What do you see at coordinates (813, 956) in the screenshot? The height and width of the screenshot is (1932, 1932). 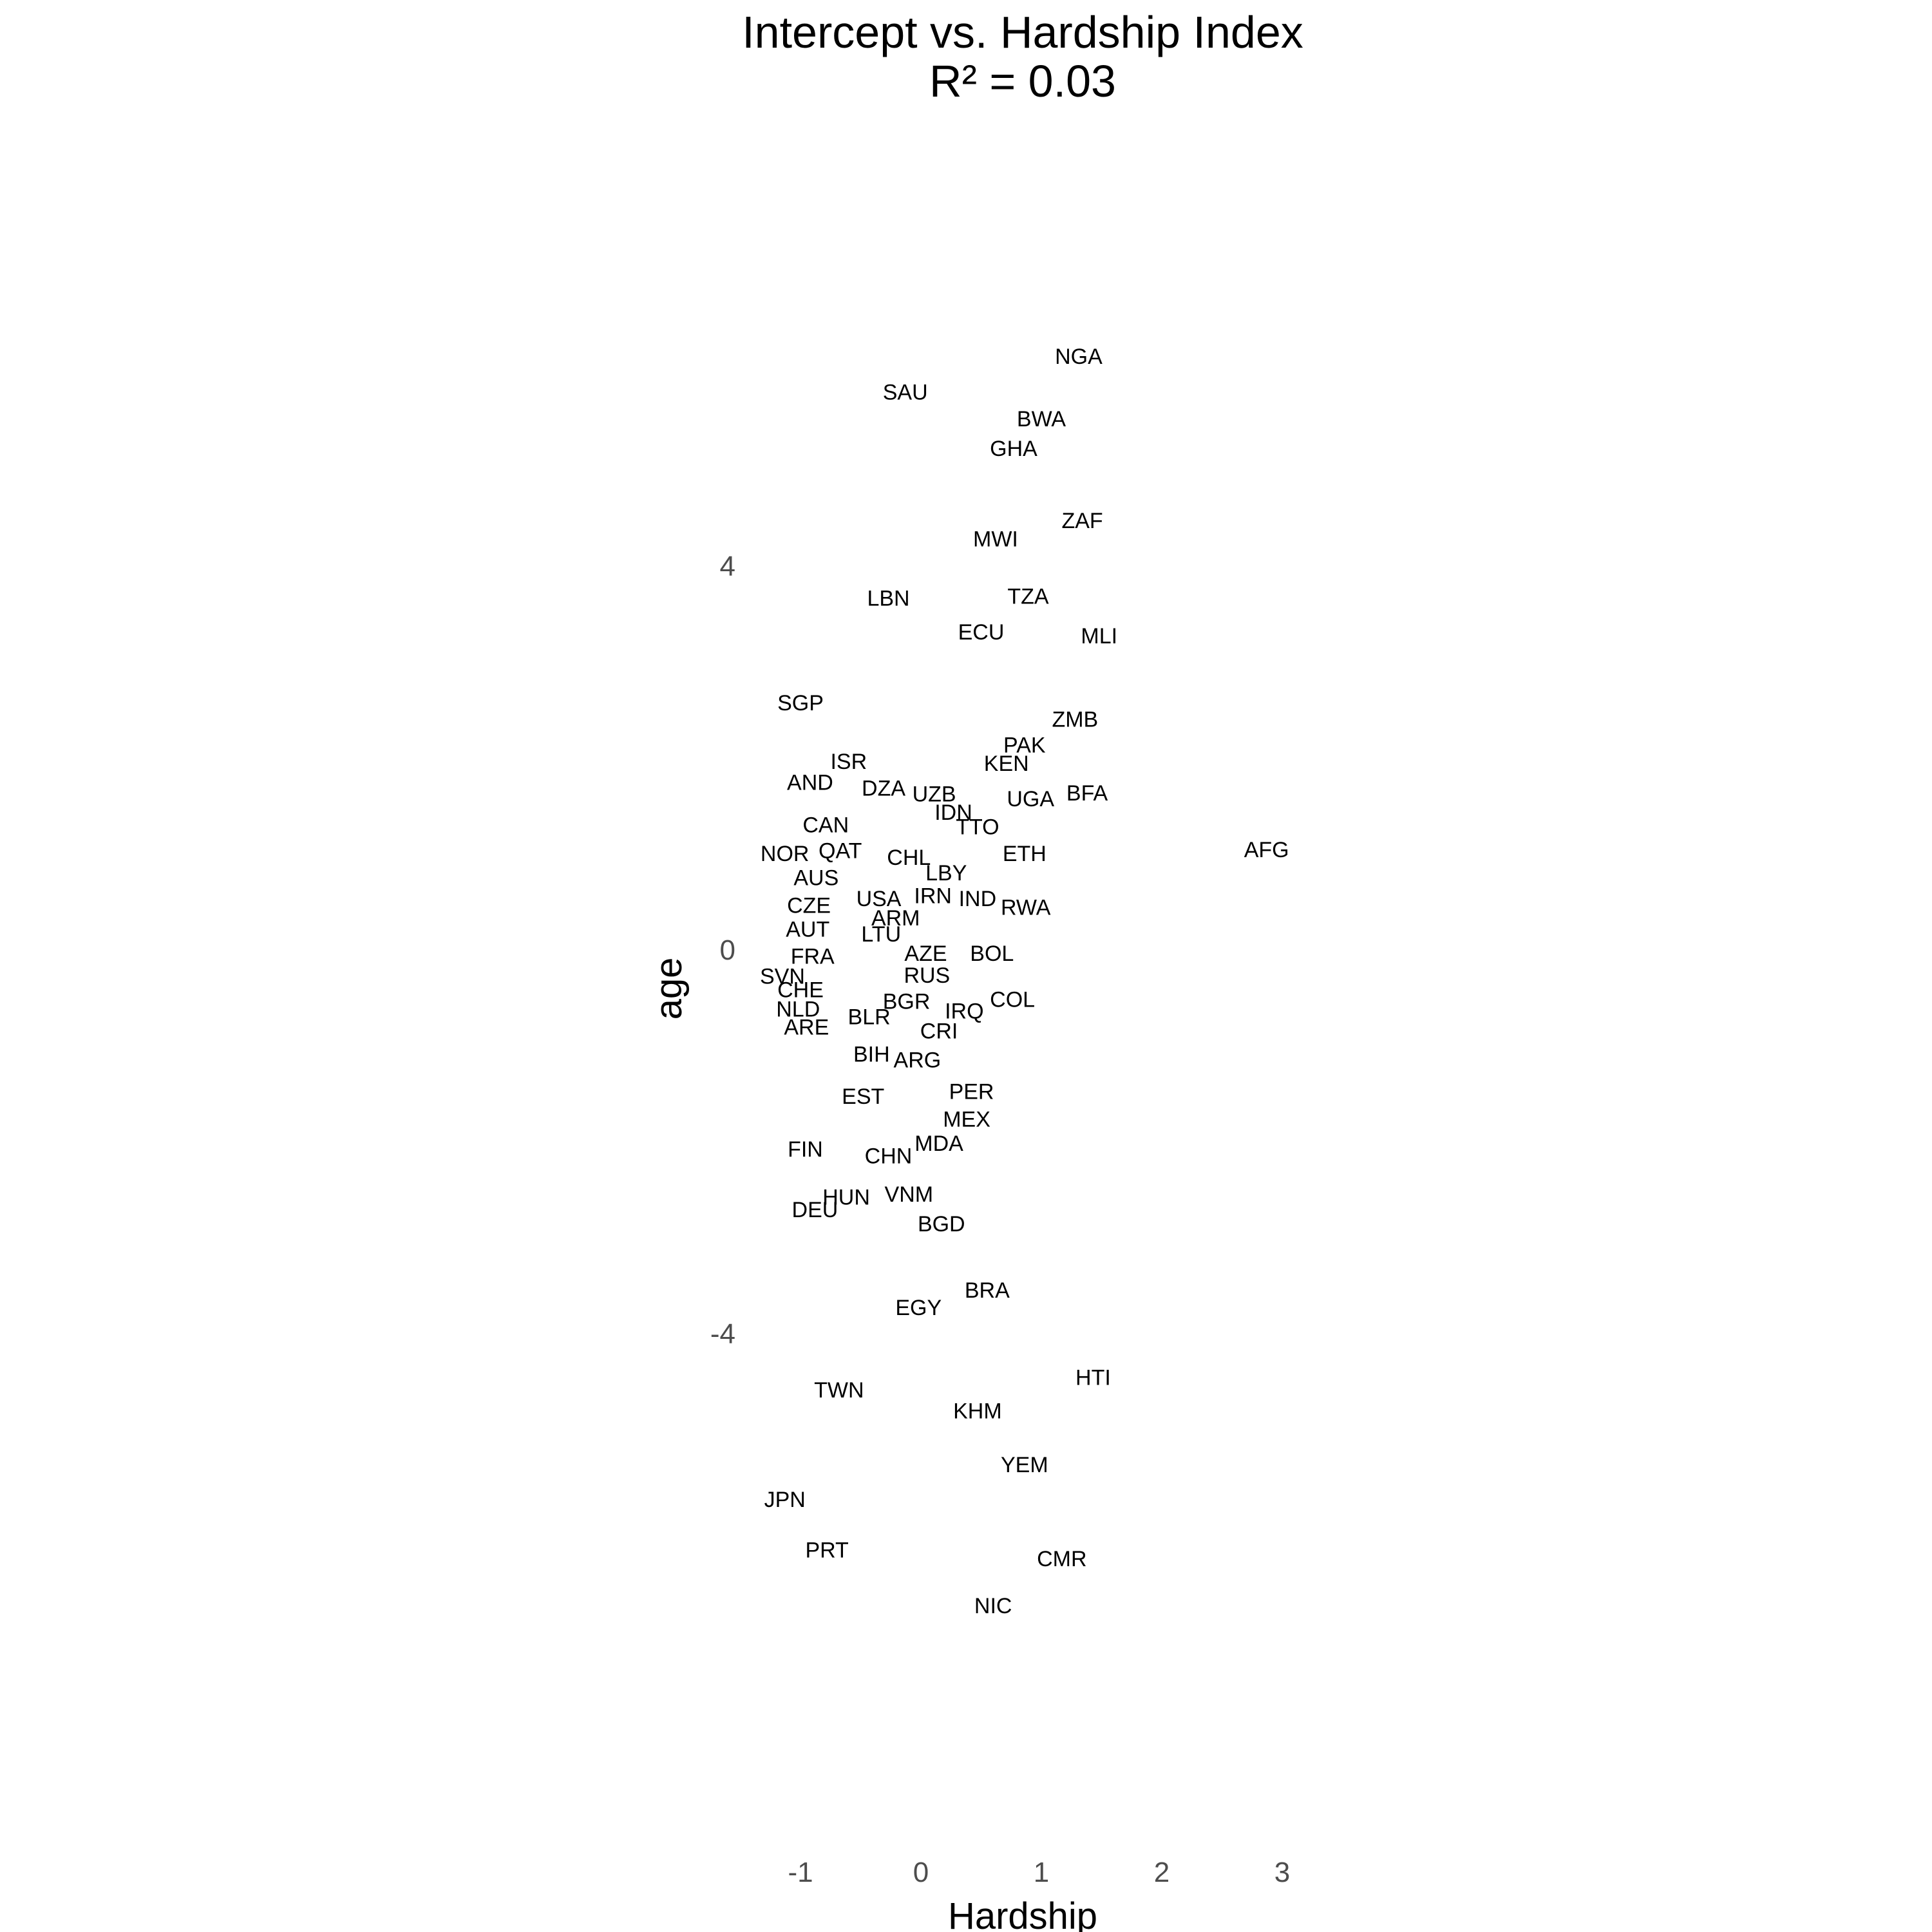 I see `point-label: FRA` at bounding box center [813, 956].